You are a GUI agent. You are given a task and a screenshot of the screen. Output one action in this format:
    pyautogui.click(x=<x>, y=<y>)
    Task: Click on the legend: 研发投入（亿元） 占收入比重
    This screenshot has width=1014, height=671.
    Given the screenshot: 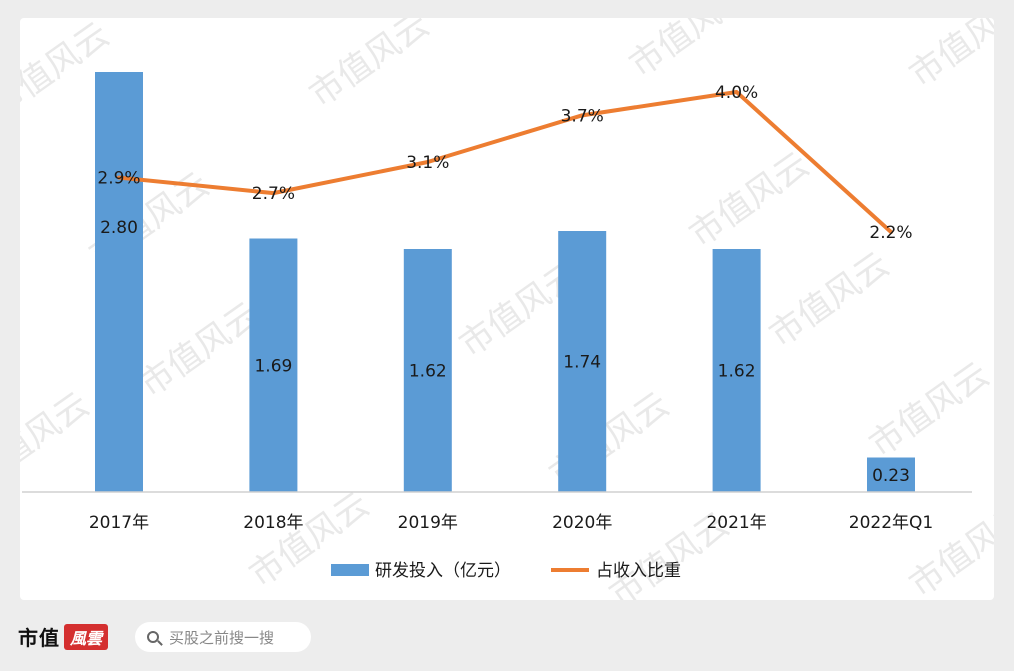 What is the action you would take?
    pyautogui.click(x=506, y=571)
    